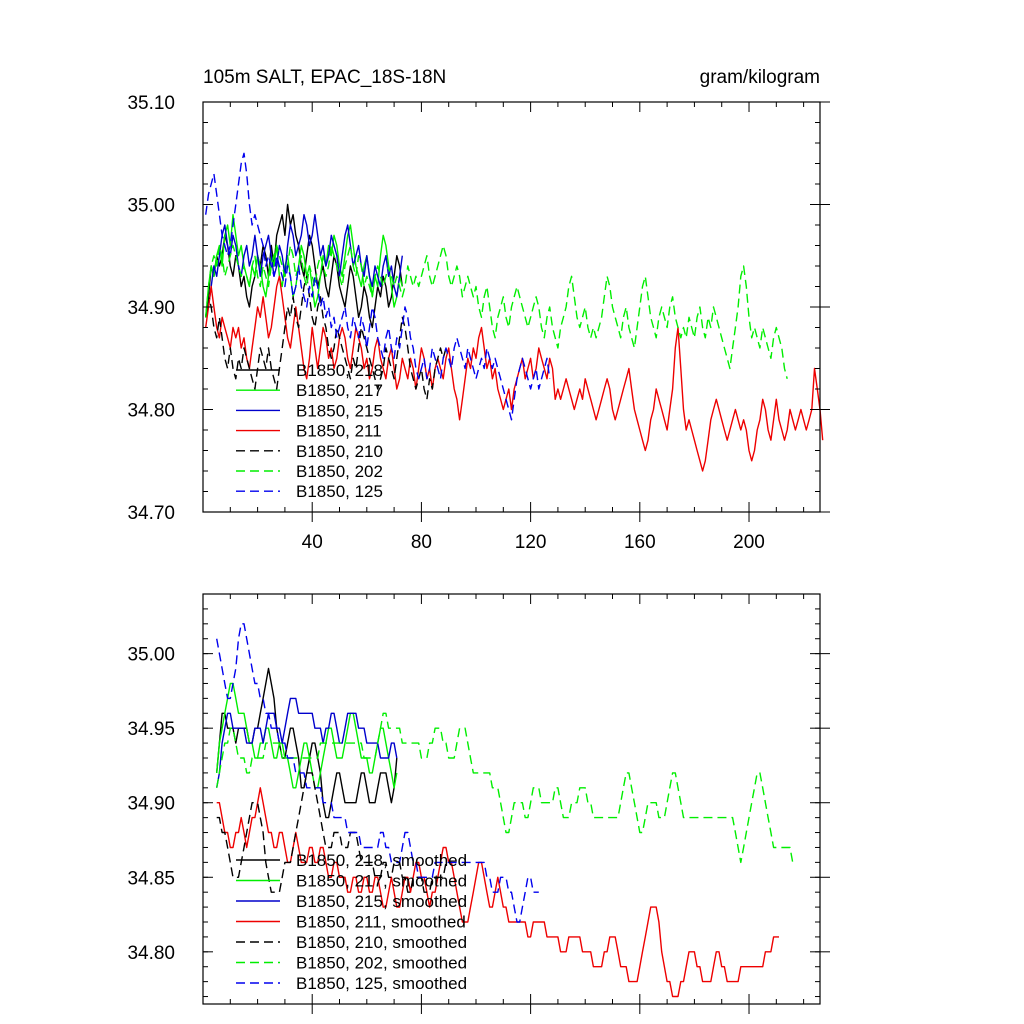  I want to click on bottom-legend-label-3: B1850, 211, smoothed, so click(381, 922).